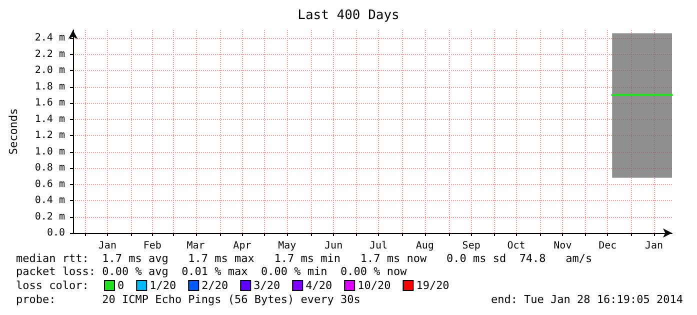 The height and width of the screenshot is (315, 697). What do you see at coordinates (55, 233) in the screenshot?
I see `y-tick-label: 0.0` at bounding box center [55, 233].